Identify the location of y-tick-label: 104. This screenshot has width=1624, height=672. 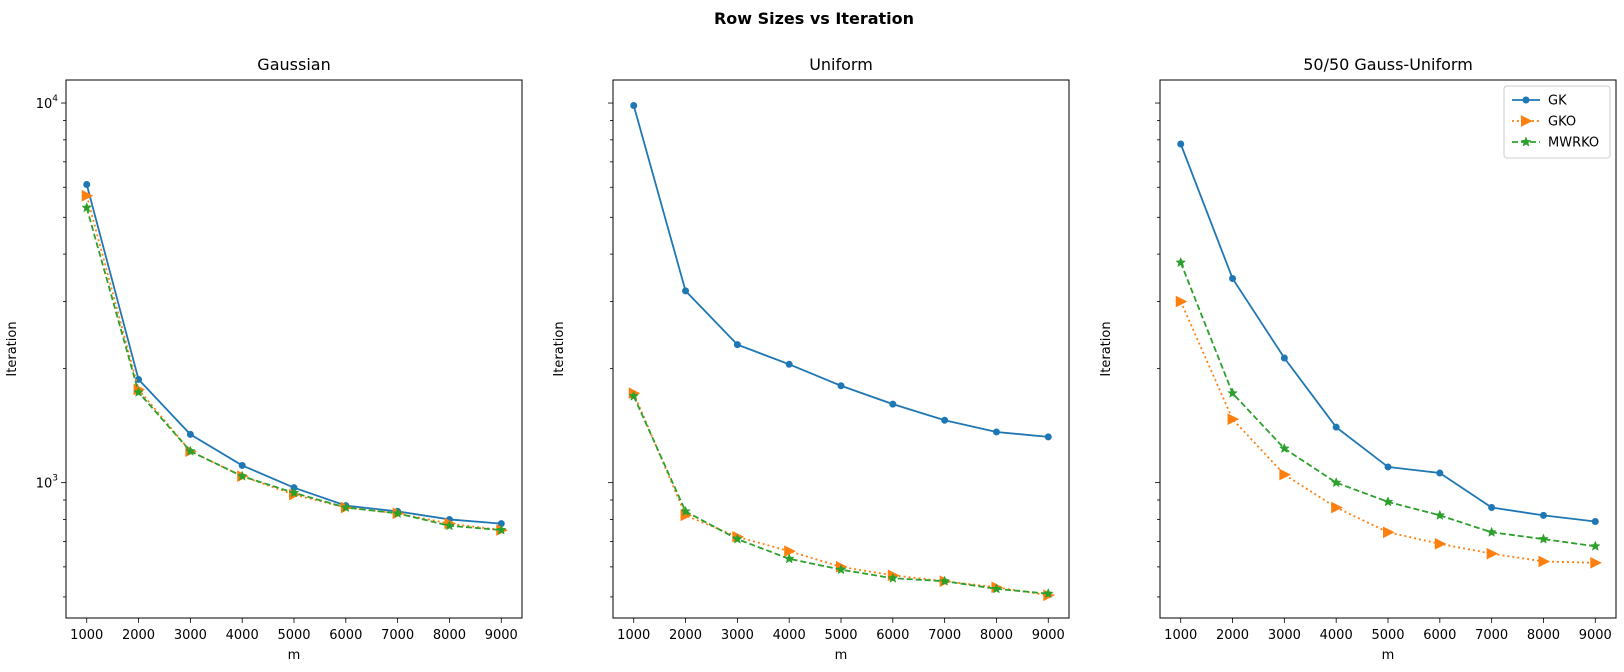
(47, 103).